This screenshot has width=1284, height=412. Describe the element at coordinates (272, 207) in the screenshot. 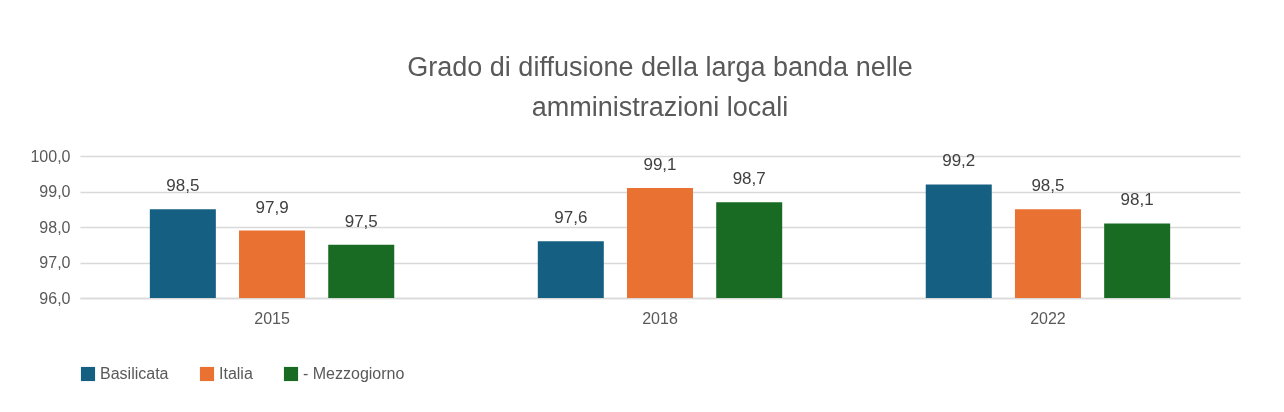

I see `data-label: 97,9` at that location.